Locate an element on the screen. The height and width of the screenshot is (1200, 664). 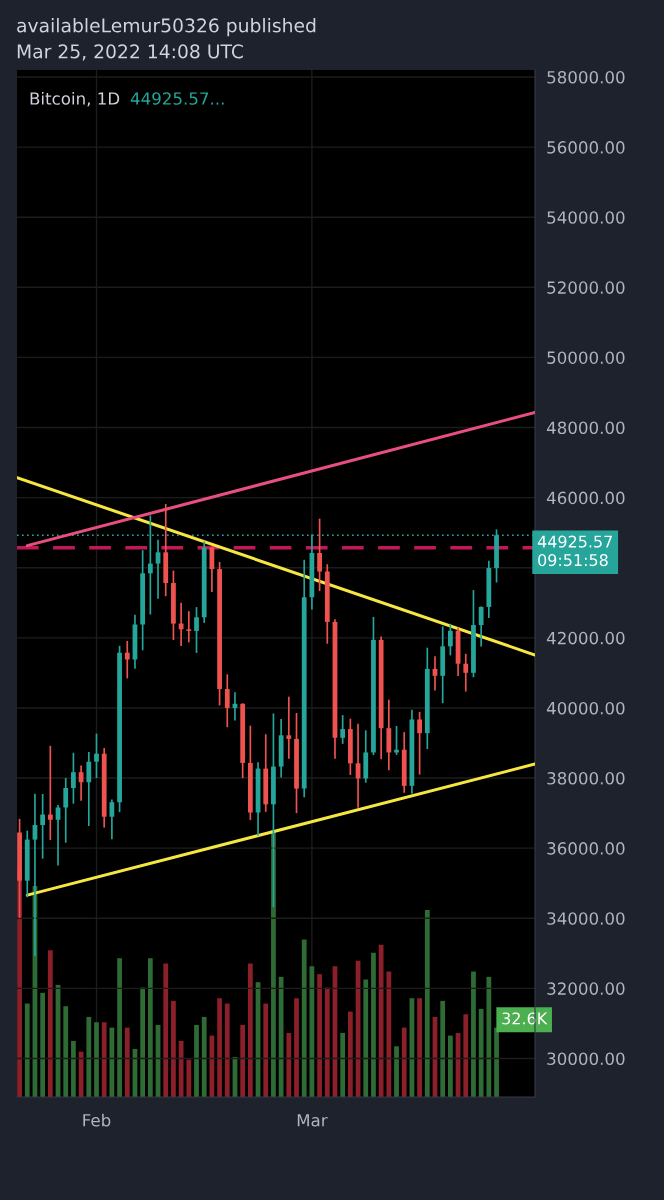
y-tick-label: 30000.00 is located at coordinates (586, 1059).